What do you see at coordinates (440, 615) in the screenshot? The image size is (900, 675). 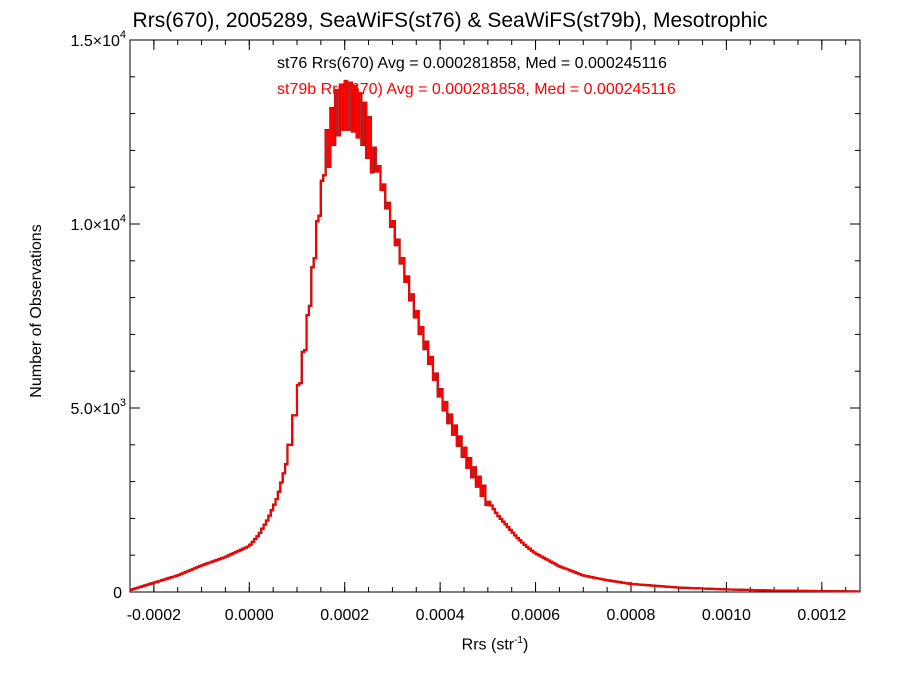 I see `x-tick-label-3: 0.0004` at bounding box center [440, 615].